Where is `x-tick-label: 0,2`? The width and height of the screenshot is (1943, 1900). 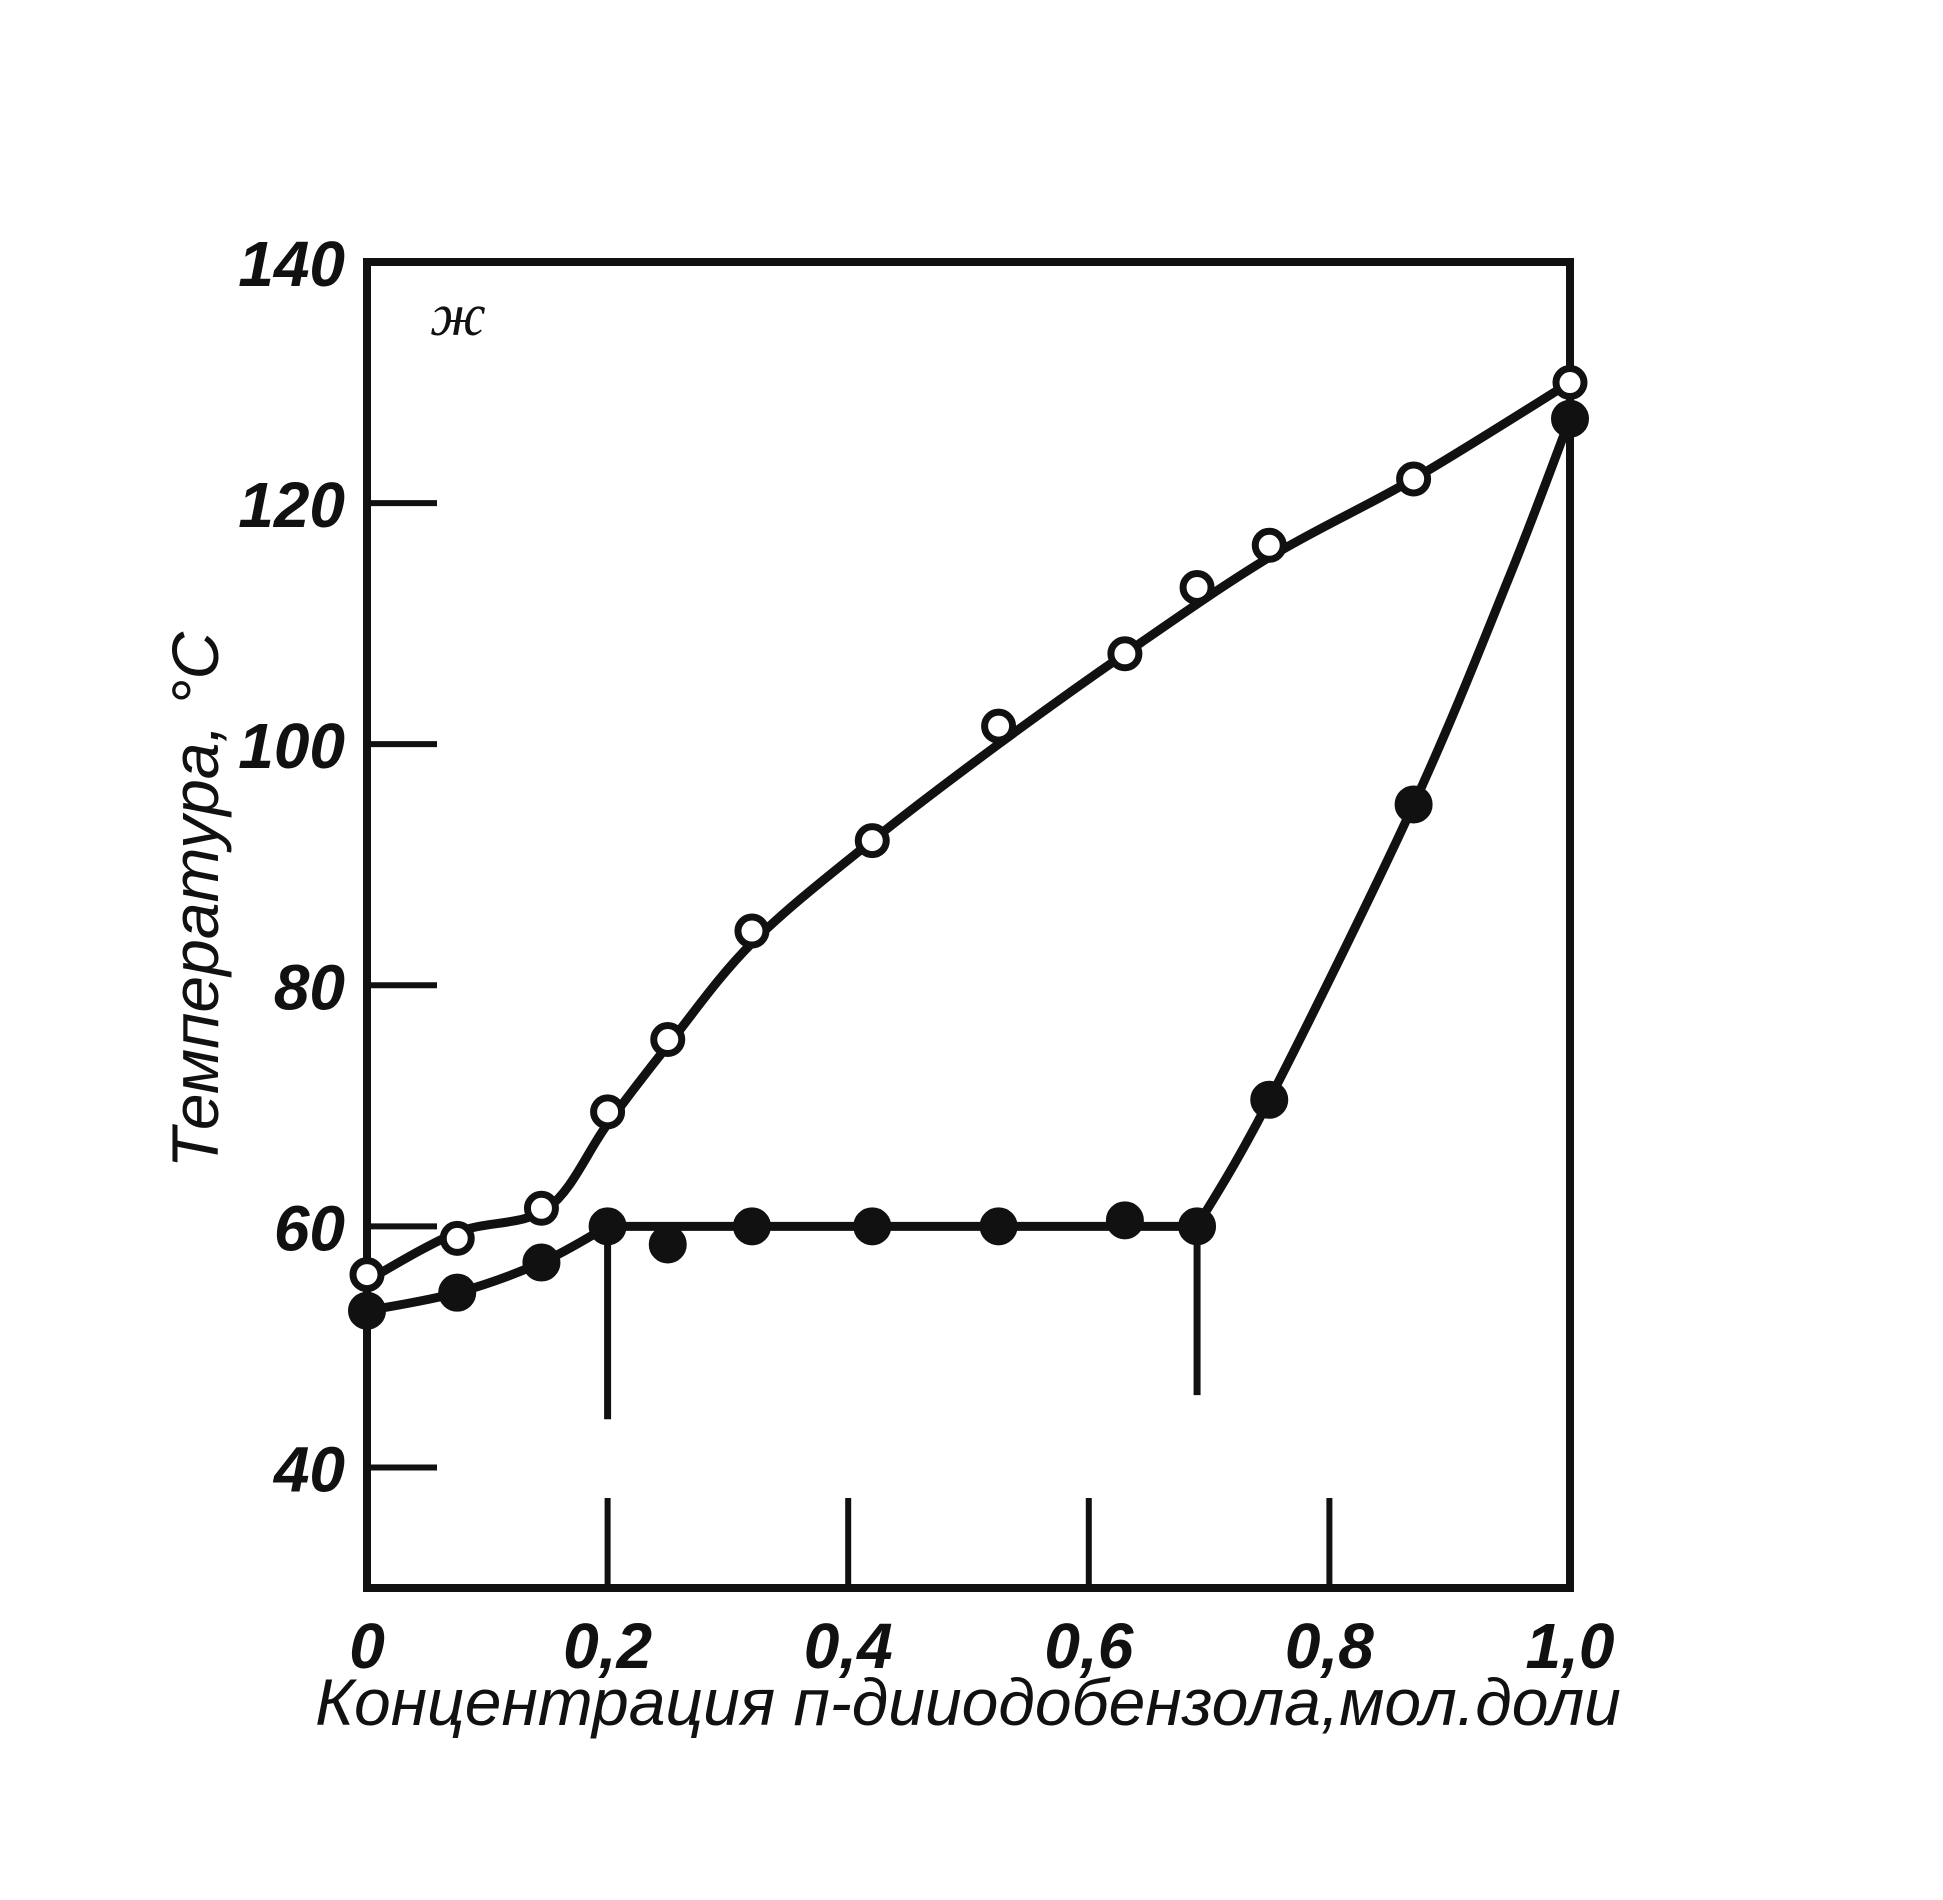
x-tick-label: 0,2 is located at coordinates (607, 1646).